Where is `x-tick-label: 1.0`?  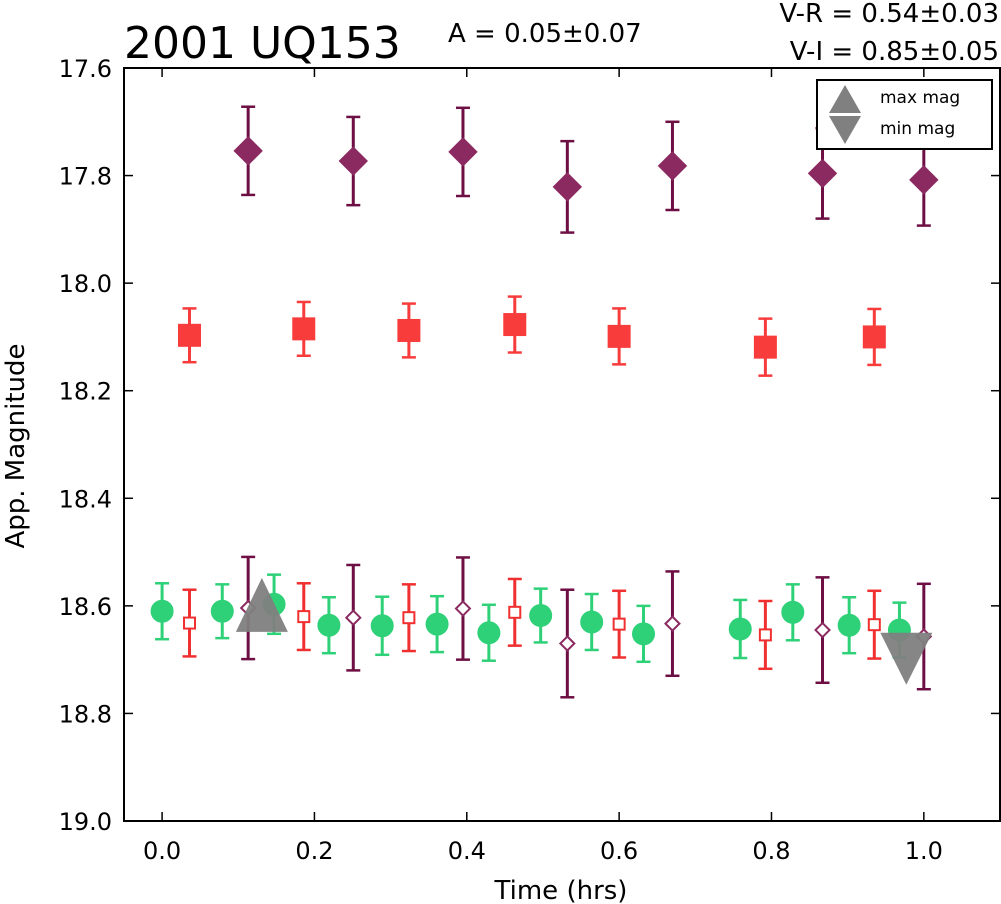 x-tick-label: 1.0 is located at coordinates (924, 851).